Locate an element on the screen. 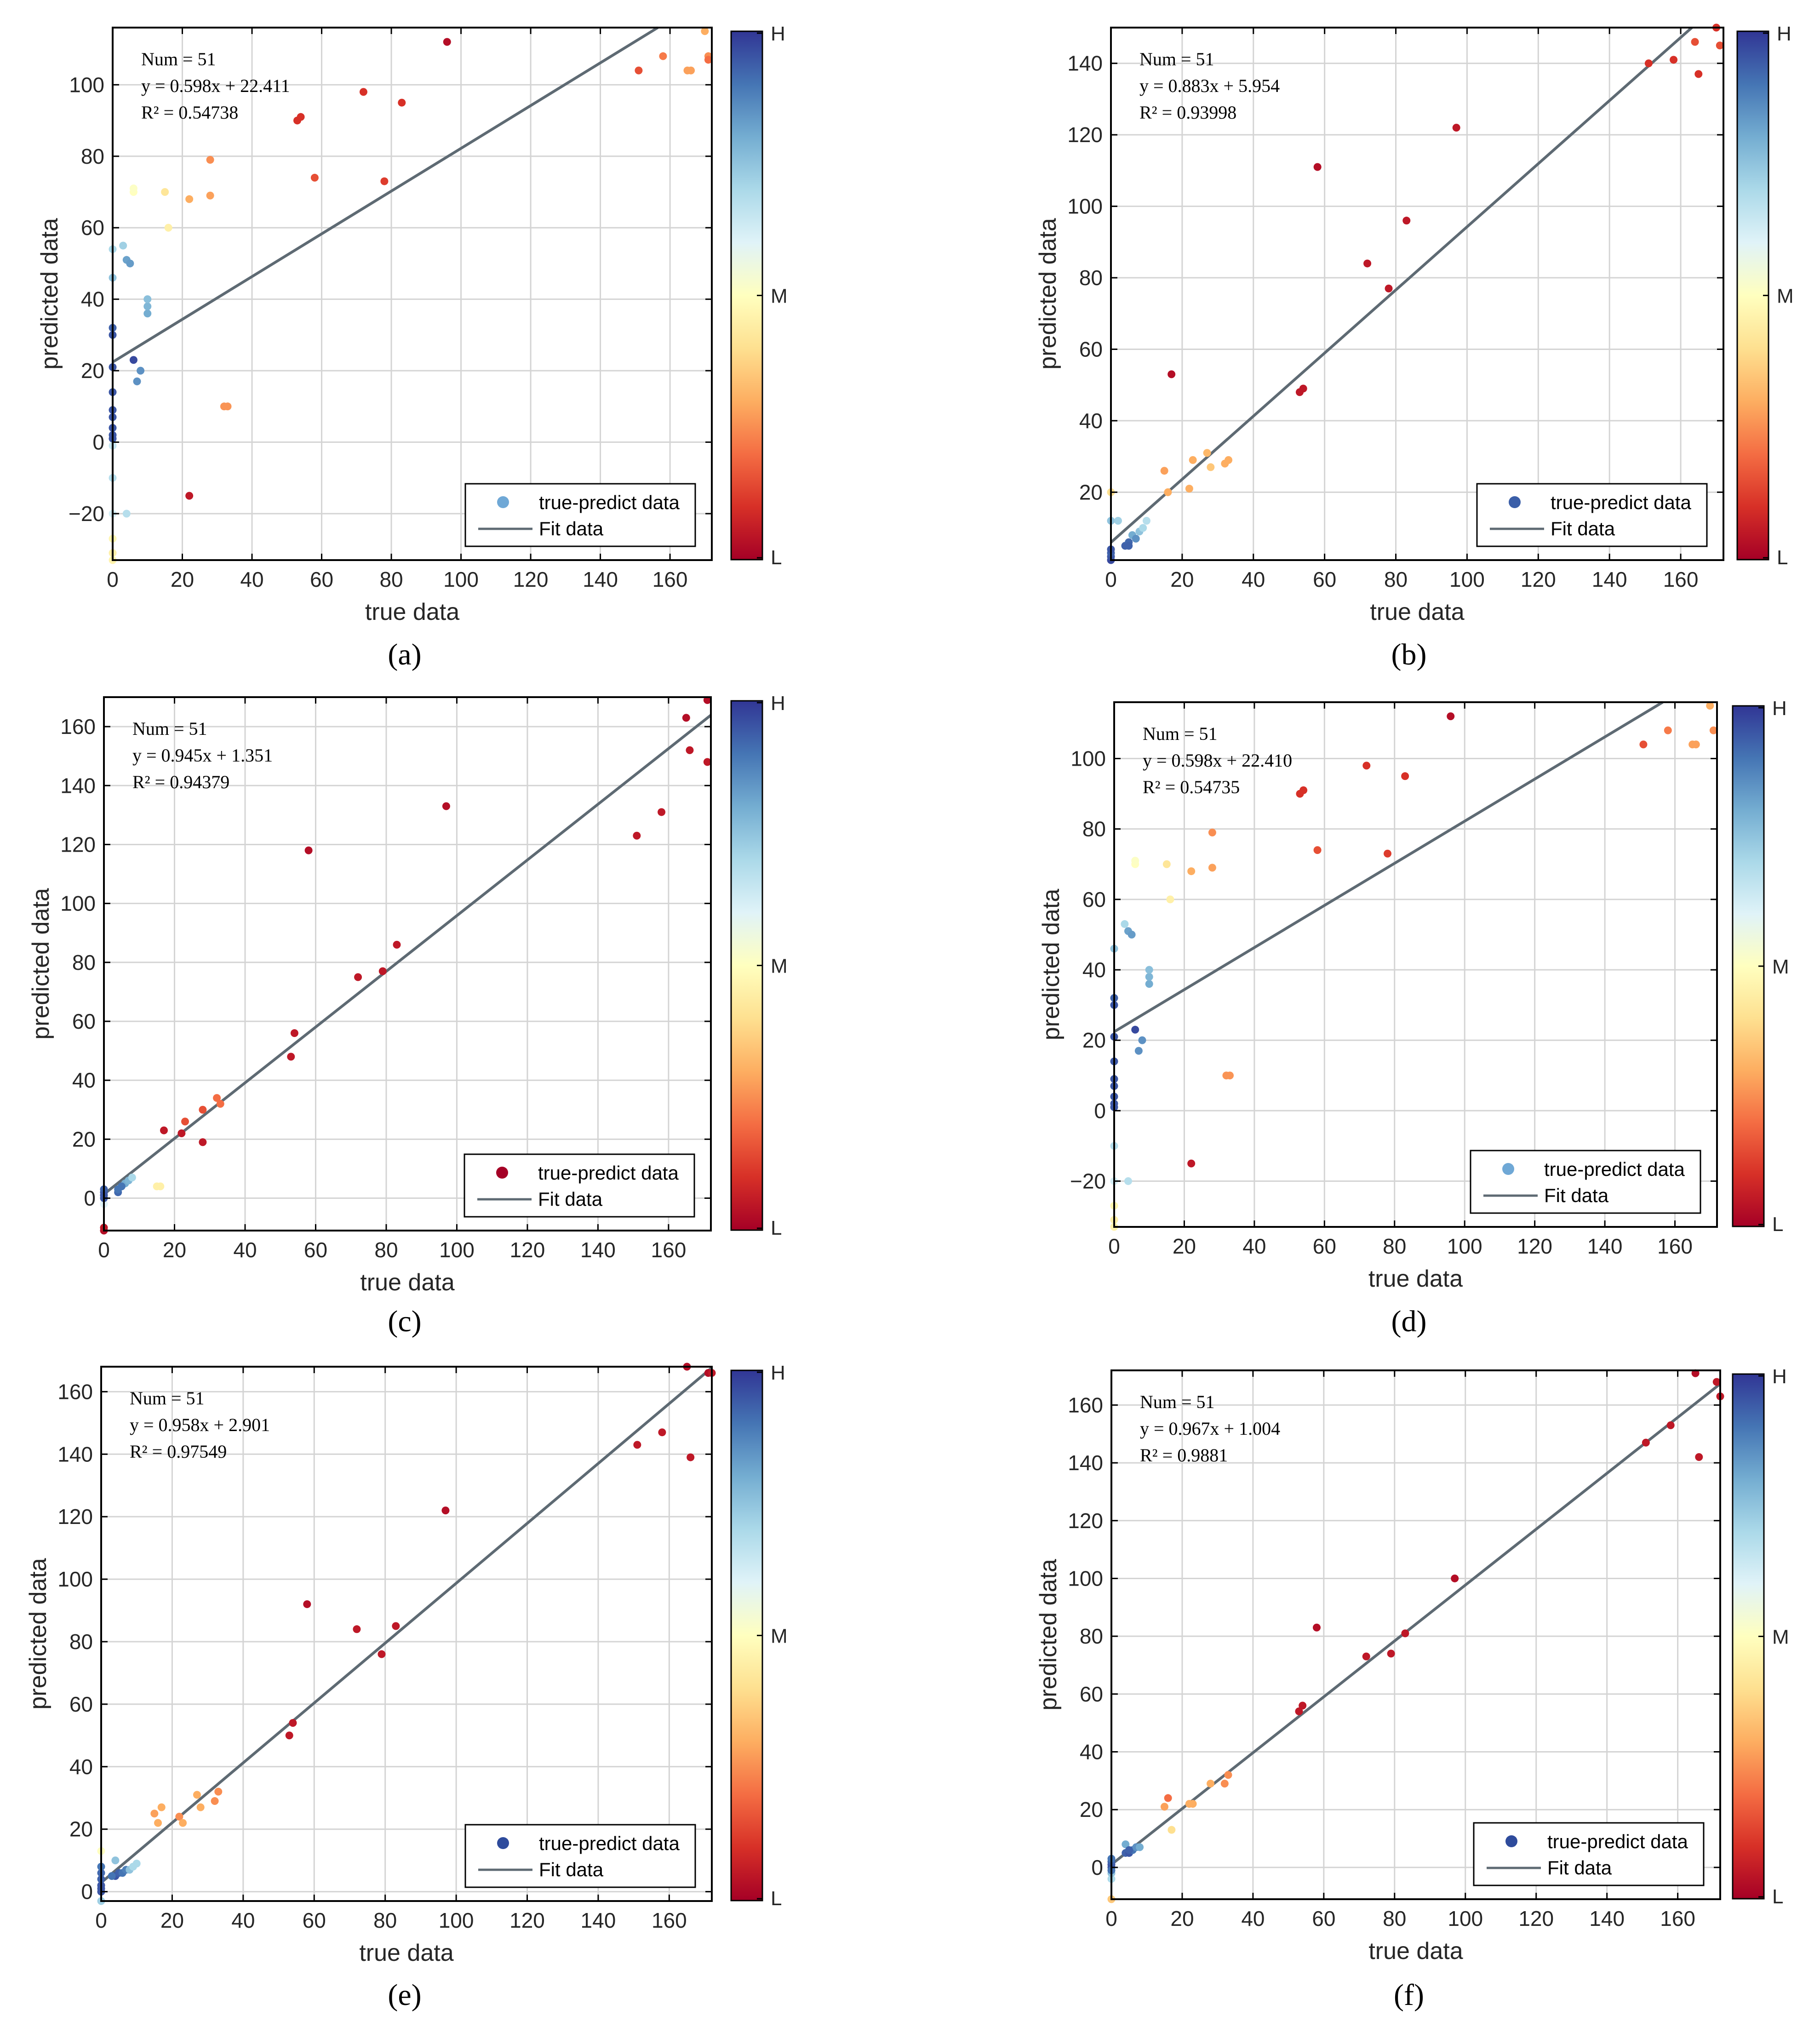 Image resolution: width=1820 pixels, height=2039 pixels. x-tick-label: 100 is located at coordinates (456, 1920).